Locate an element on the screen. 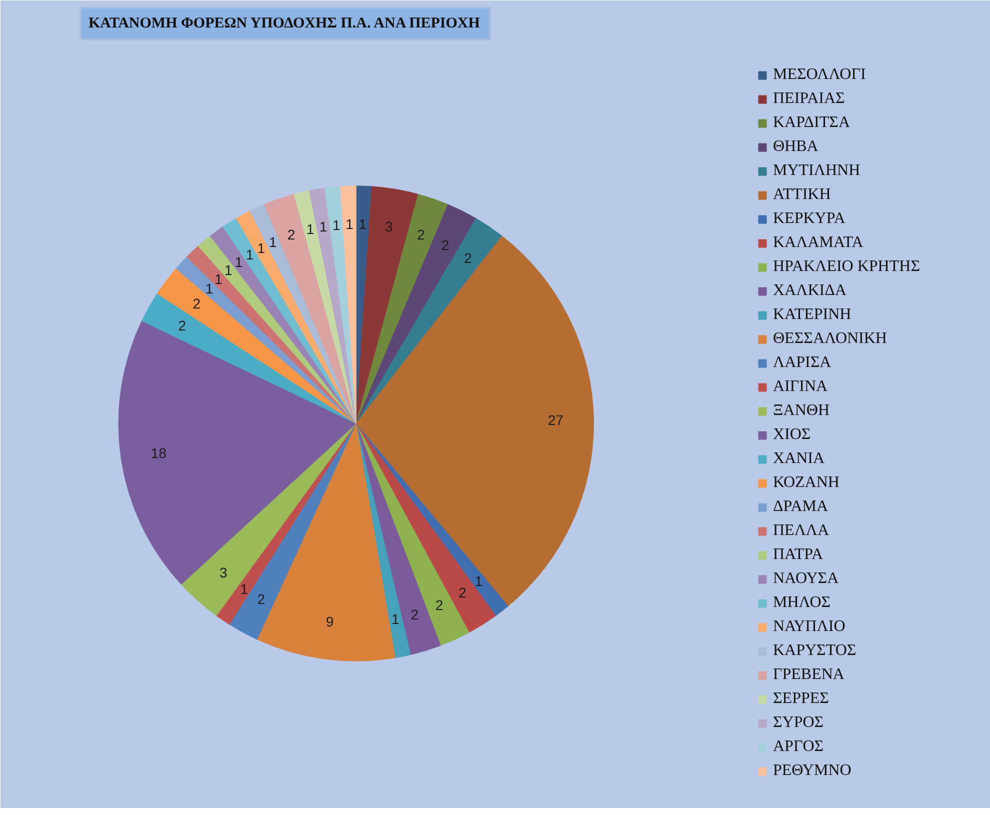  legend-label: ΠΕΛΛΑ is located at coordinates (801, 531).